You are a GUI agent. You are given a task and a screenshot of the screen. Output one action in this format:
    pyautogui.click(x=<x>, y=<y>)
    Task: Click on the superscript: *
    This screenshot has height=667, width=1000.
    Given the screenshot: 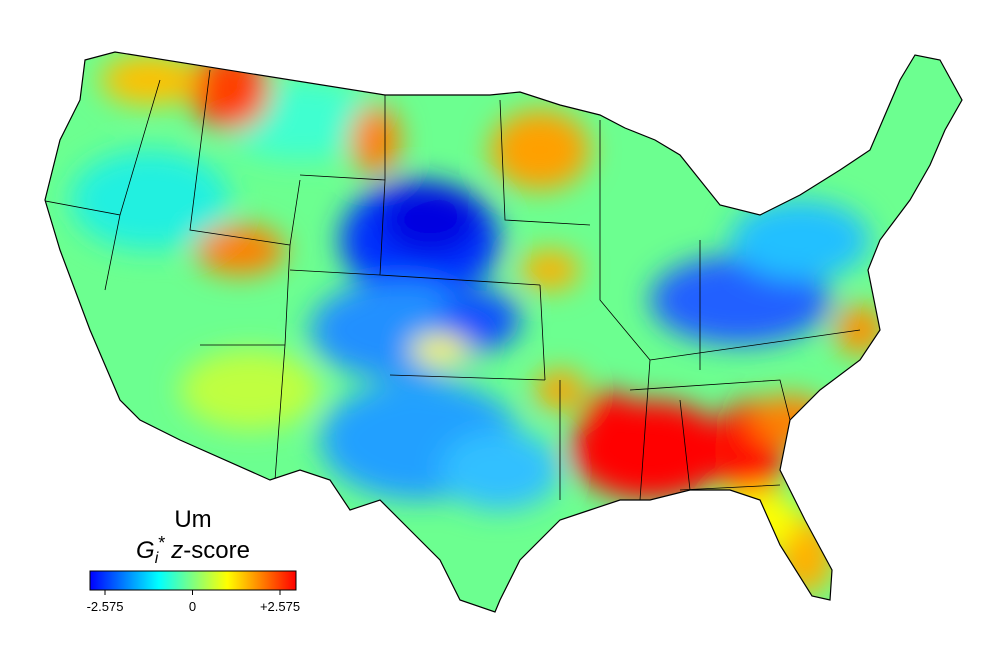 What is the action you would take?
    pyautogui.click(x=161, y=543)
    